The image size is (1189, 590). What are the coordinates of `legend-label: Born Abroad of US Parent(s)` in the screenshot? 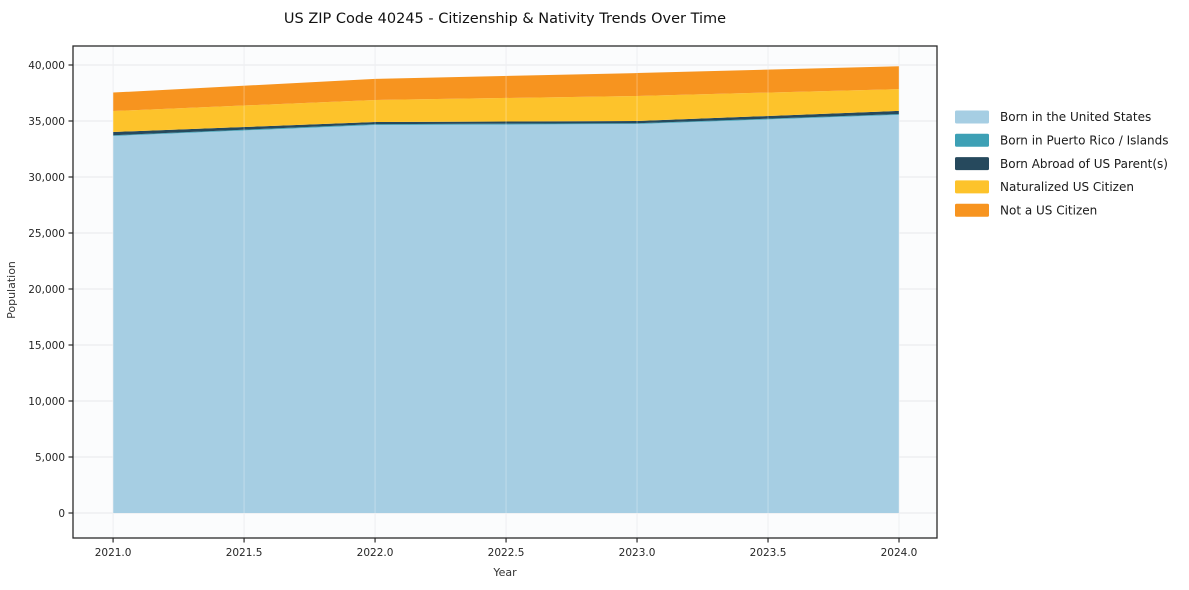 It's located at (1084, 164).